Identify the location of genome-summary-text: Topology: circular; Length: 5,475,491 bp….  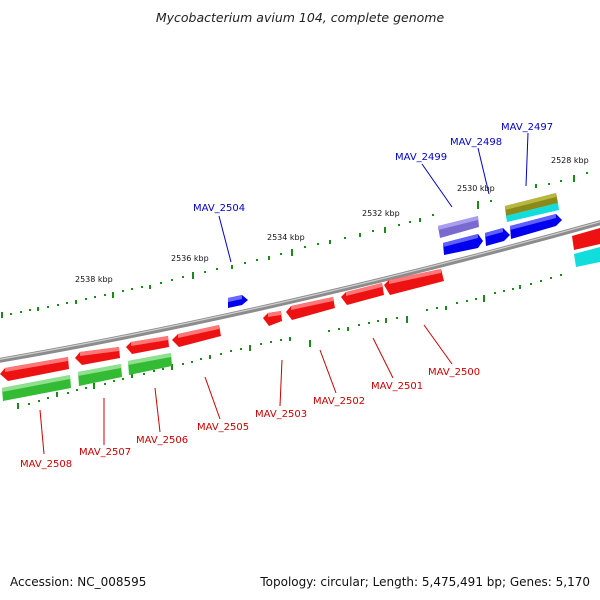
(424, 582).